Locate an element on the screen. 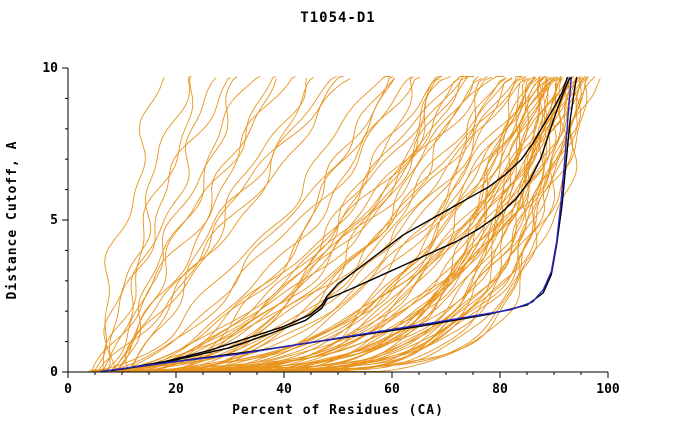  x-tick-label: 100 is located at coordinates (608, 389).